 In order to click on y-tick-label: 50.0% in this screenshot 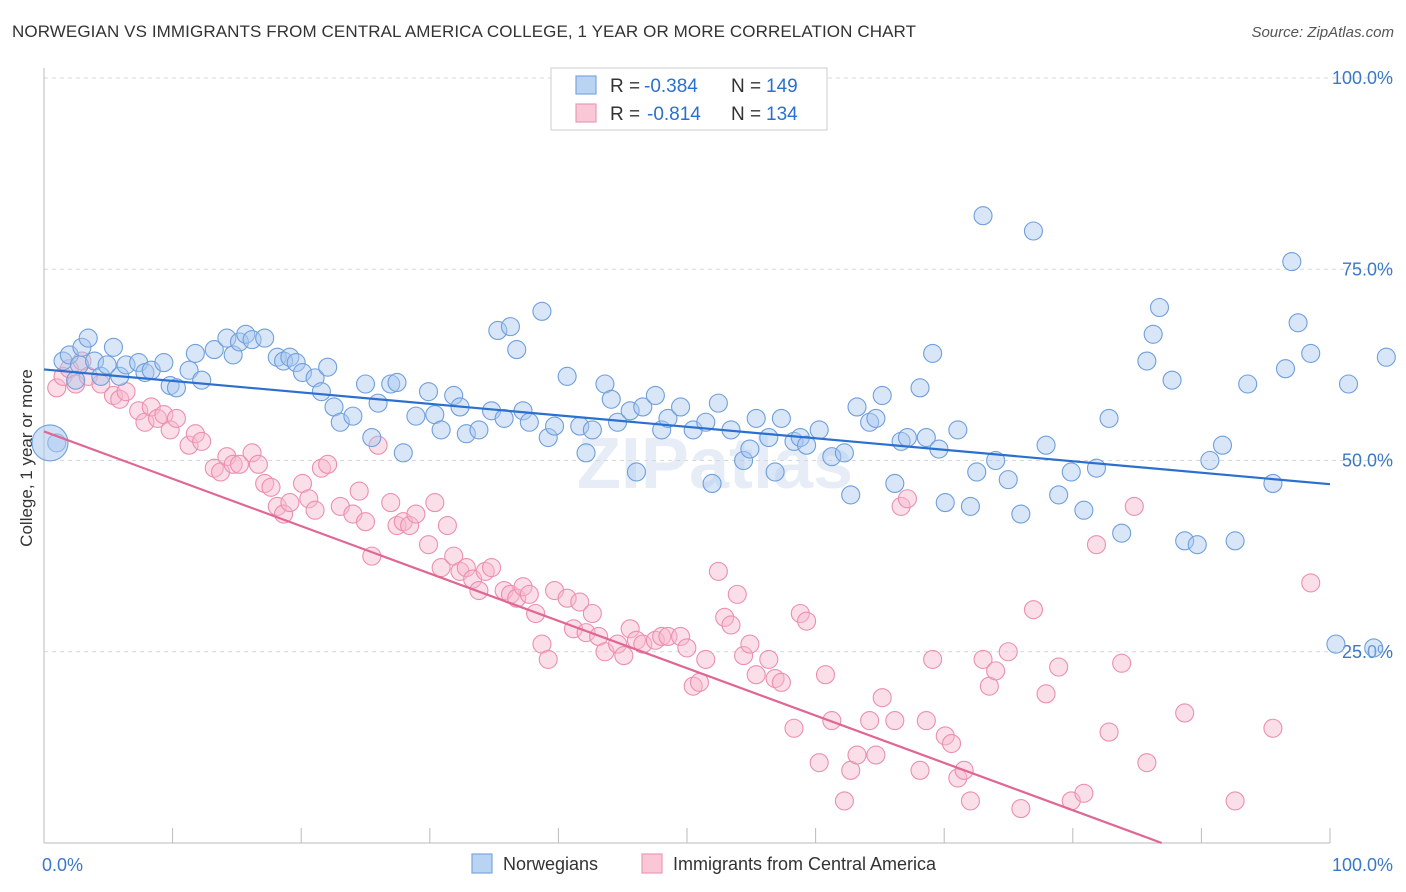, I will do `click(1367, 461)`.